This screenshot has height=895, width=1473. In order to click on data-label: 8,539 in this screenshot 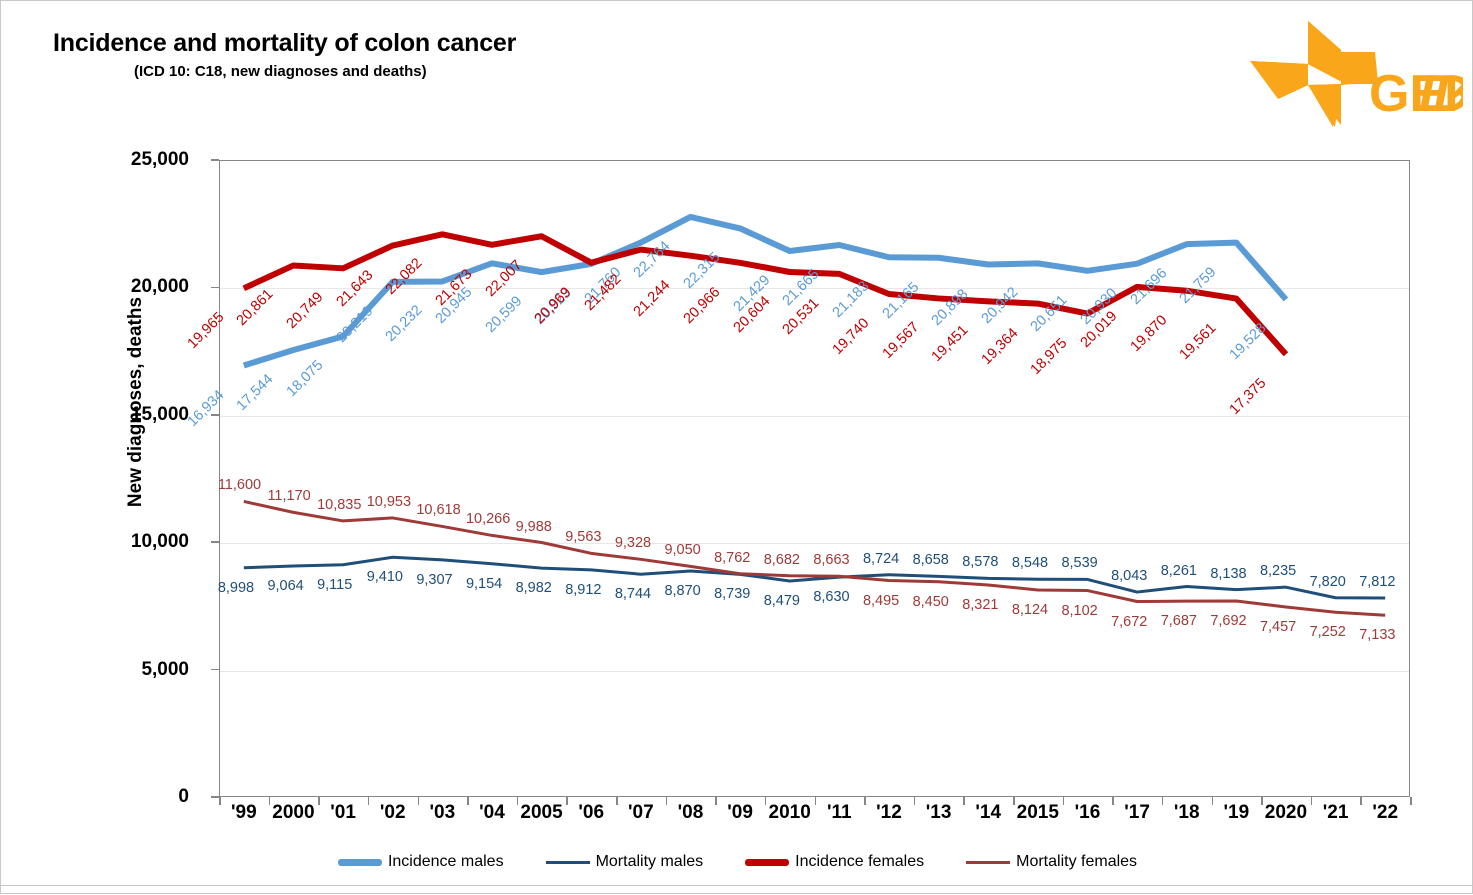, I will do `click(1079, 563)`.